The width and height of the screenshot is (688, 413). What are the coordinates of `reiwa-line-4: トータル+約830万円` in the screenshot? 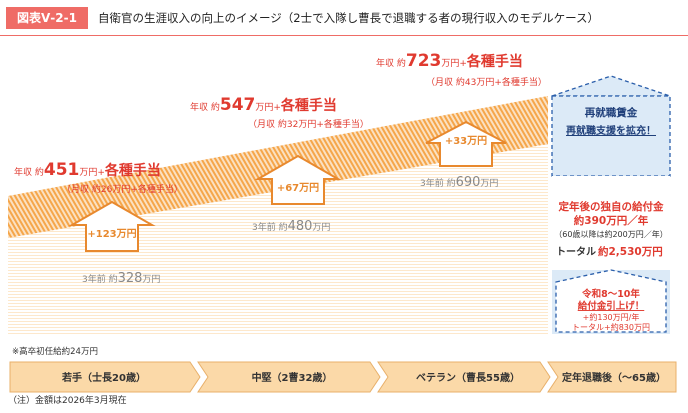 It's located at (611, 327).